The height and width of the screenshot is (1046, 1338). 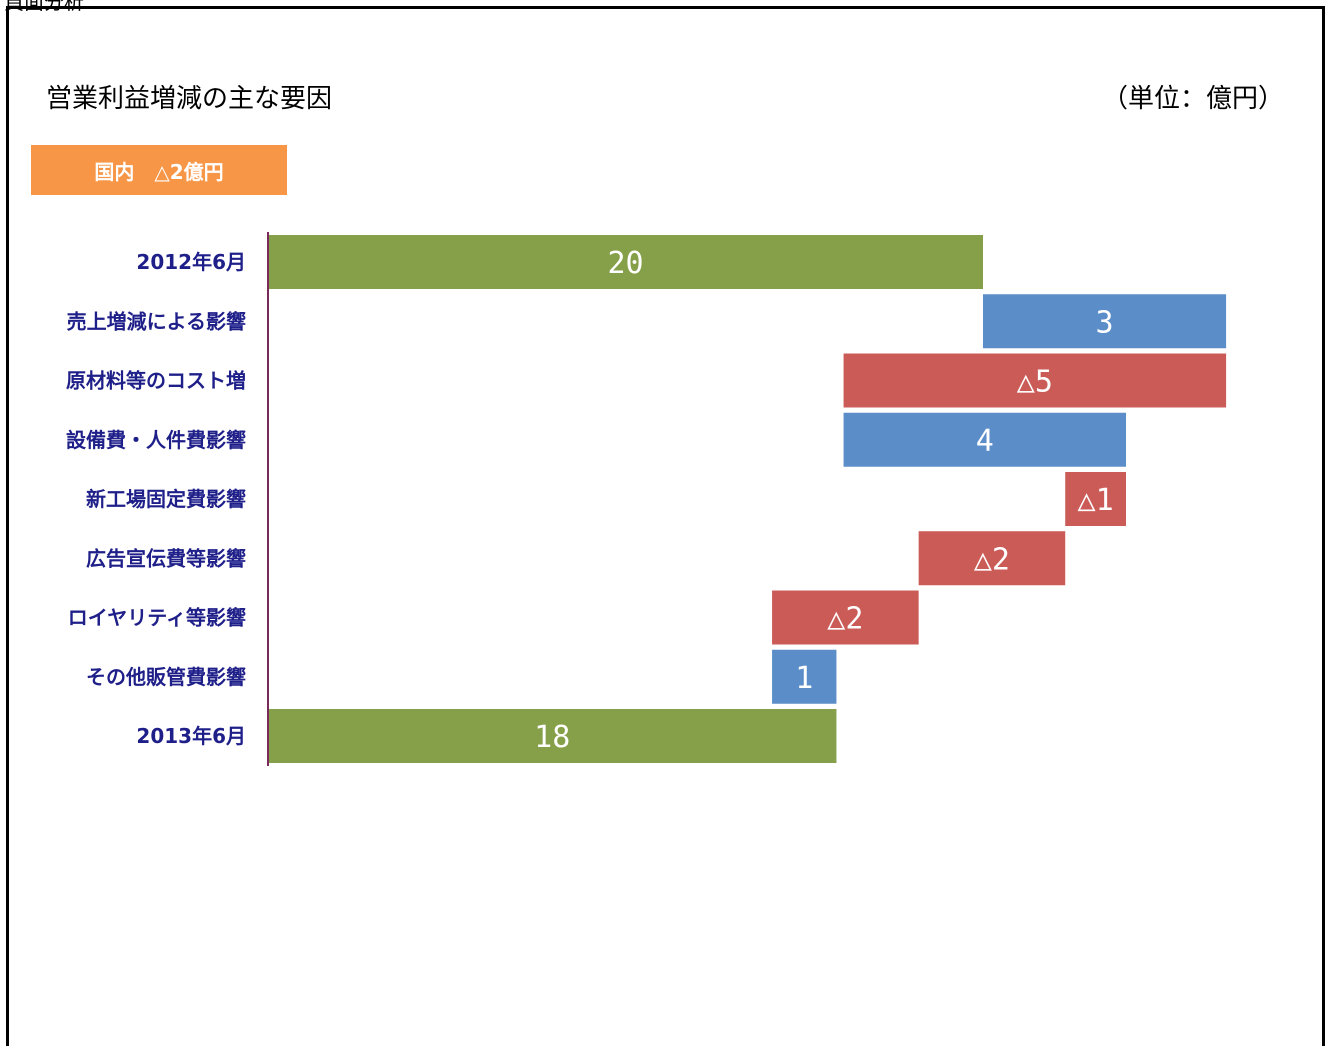 I want to click on bar-value-label: 3, so click(x=1105, y=322).